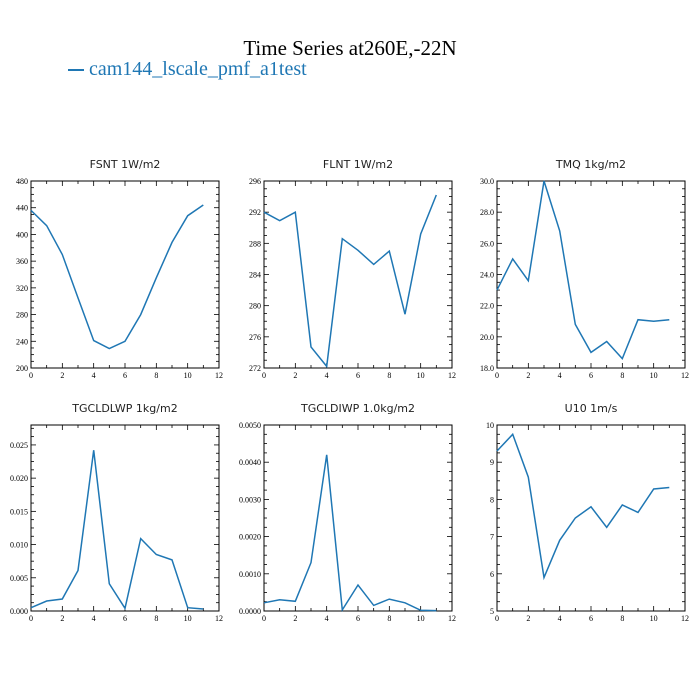 The width and height of the screenshot is (700, 700). Describe the element at coordinates (22, 368) in the screenshot. I see `y-tick-label: 200` at that location.